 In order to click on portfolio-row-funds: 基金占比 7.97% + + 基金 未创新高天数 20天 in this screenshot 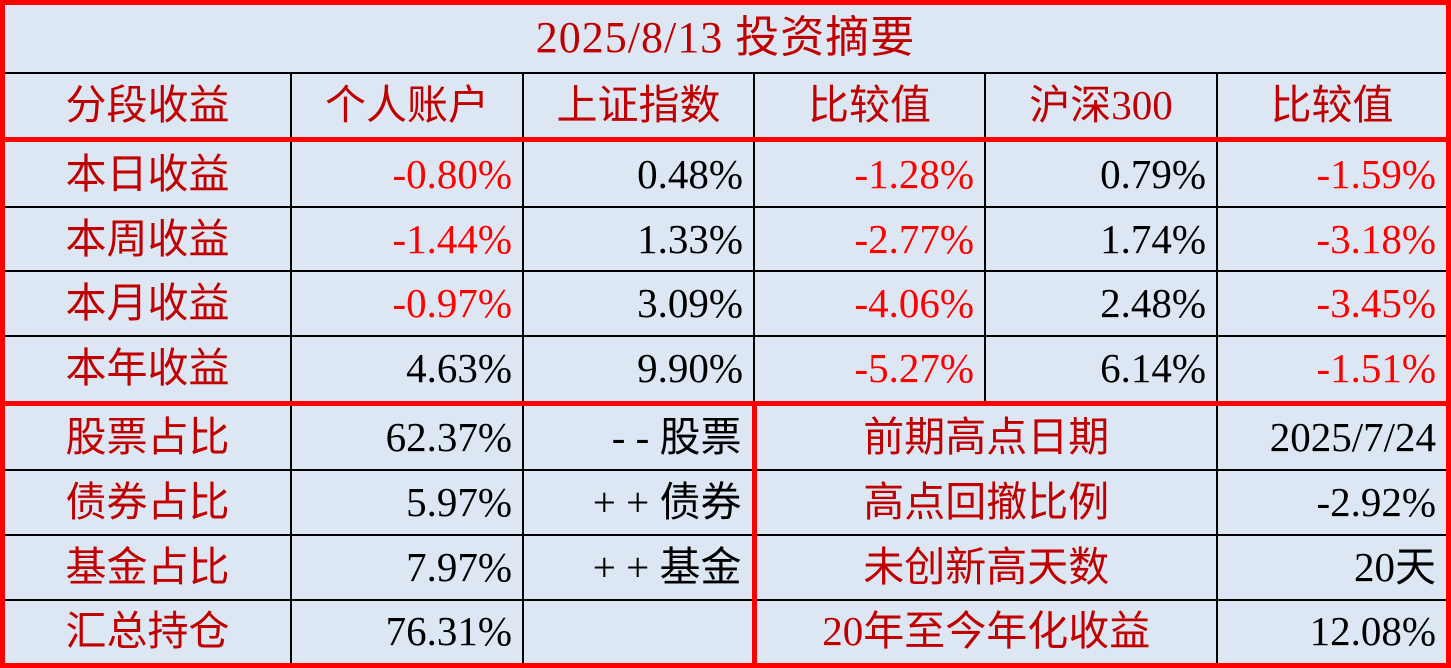, I will do `click(726, 567)`.